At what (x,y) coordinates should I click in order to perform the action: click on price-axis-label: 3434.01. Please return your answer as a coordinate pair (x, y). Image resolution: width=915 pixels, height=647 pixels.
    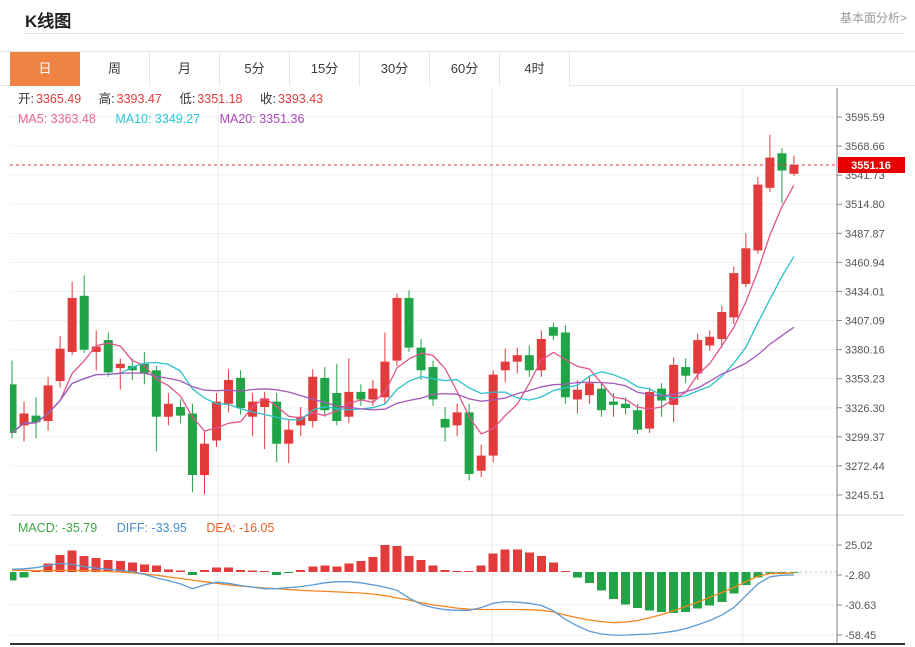
    Looking at the image, I should click on (865, 292).